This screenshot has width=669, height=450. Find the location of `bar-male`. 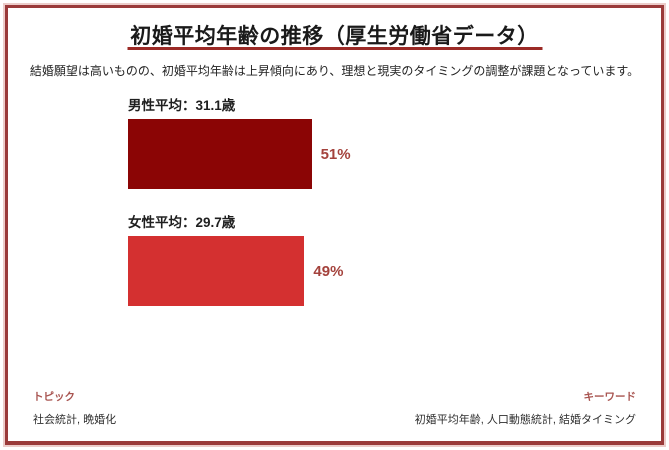

bar-male is located at coordinates (220, 154).